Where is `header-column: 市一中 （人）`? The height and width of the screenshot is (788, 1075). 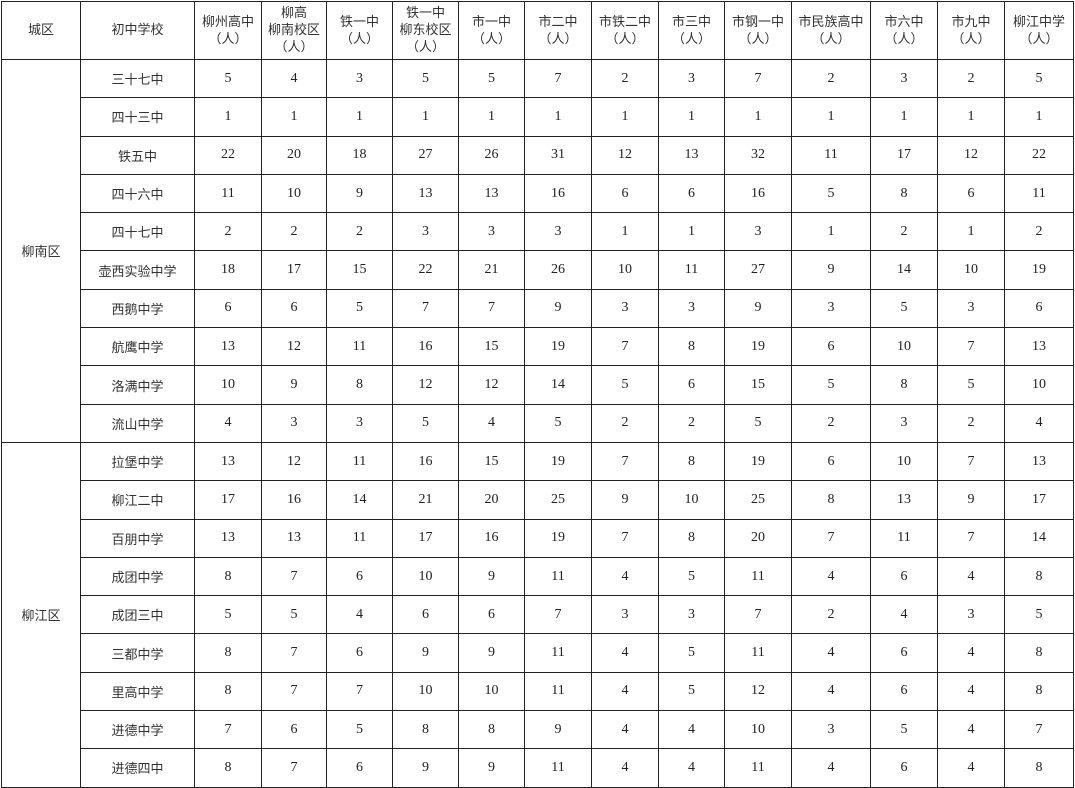 header-column: 市一中 （人） is located at coordinates (491, 30).